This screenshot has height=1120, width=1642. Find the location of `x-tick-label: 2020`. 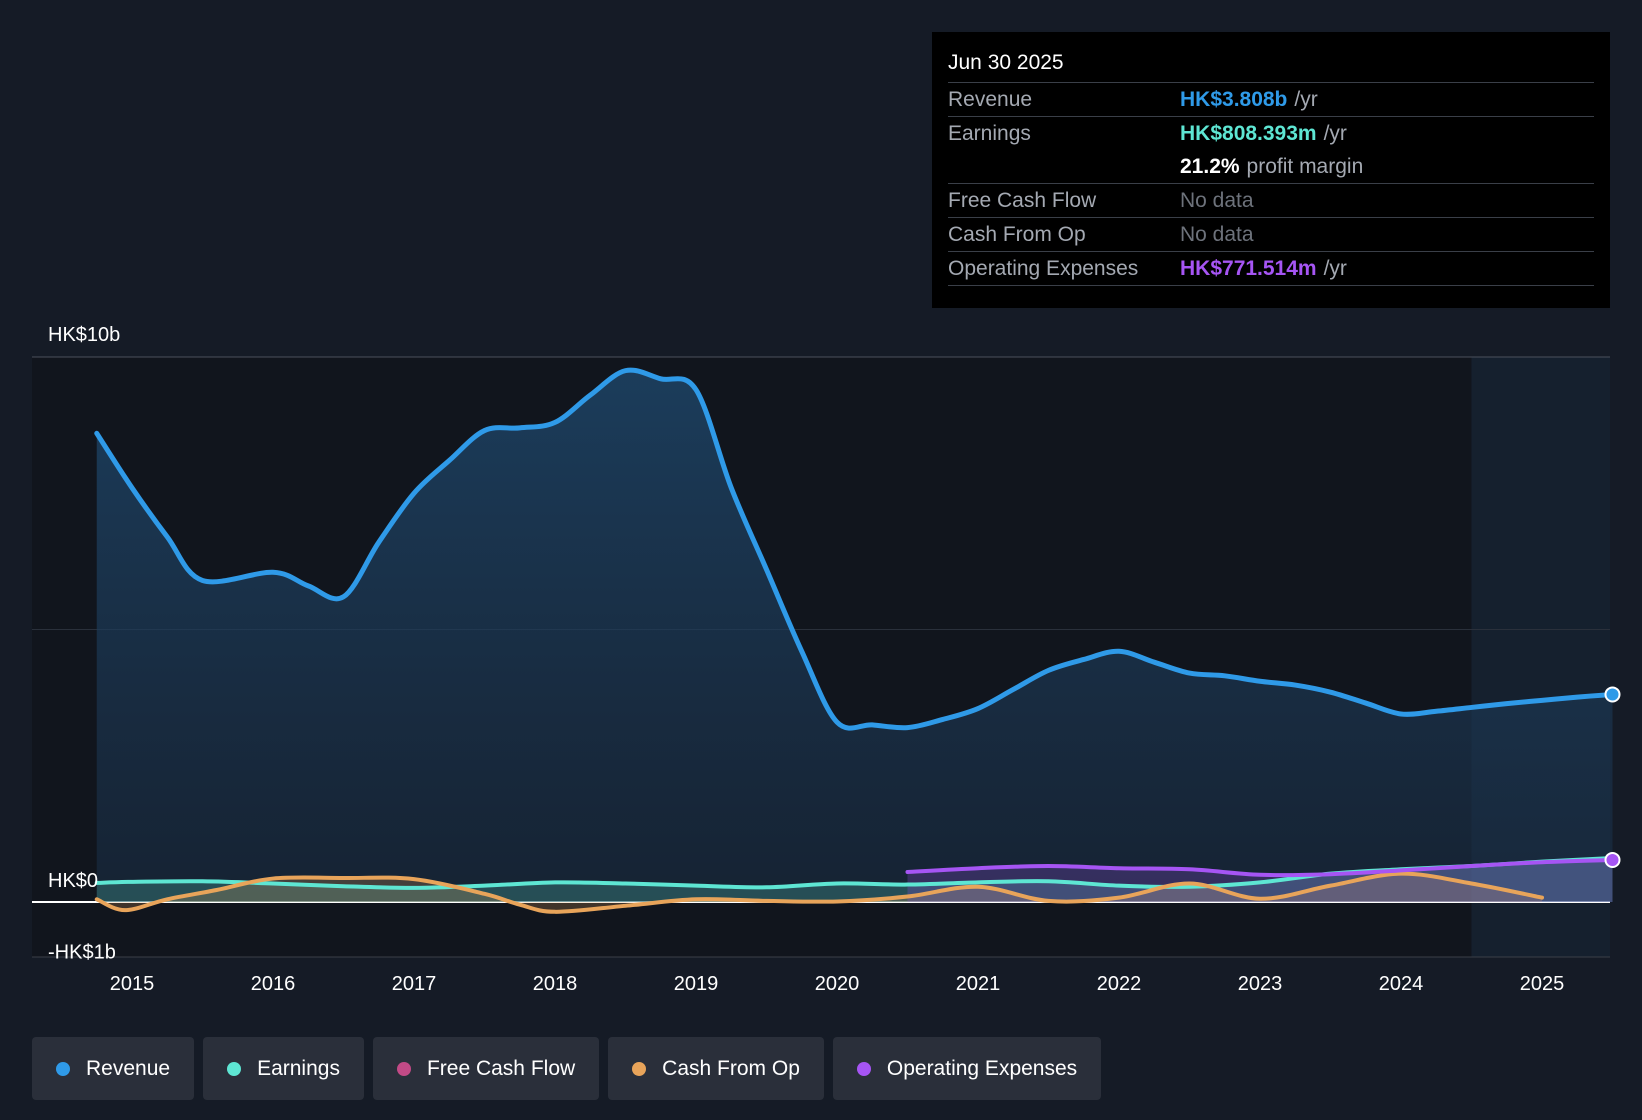

x-tick-label: 2020 is located at coordinates (837, 984).